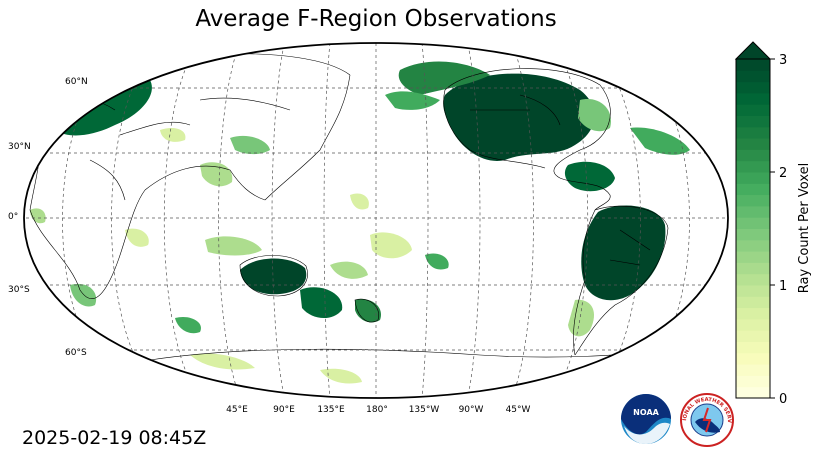 The height and width of the screenshot is (461, 820). Describe the element at coordinates (137, 237) in the screenshot. I see `data-region-indian-ocean` at that location.